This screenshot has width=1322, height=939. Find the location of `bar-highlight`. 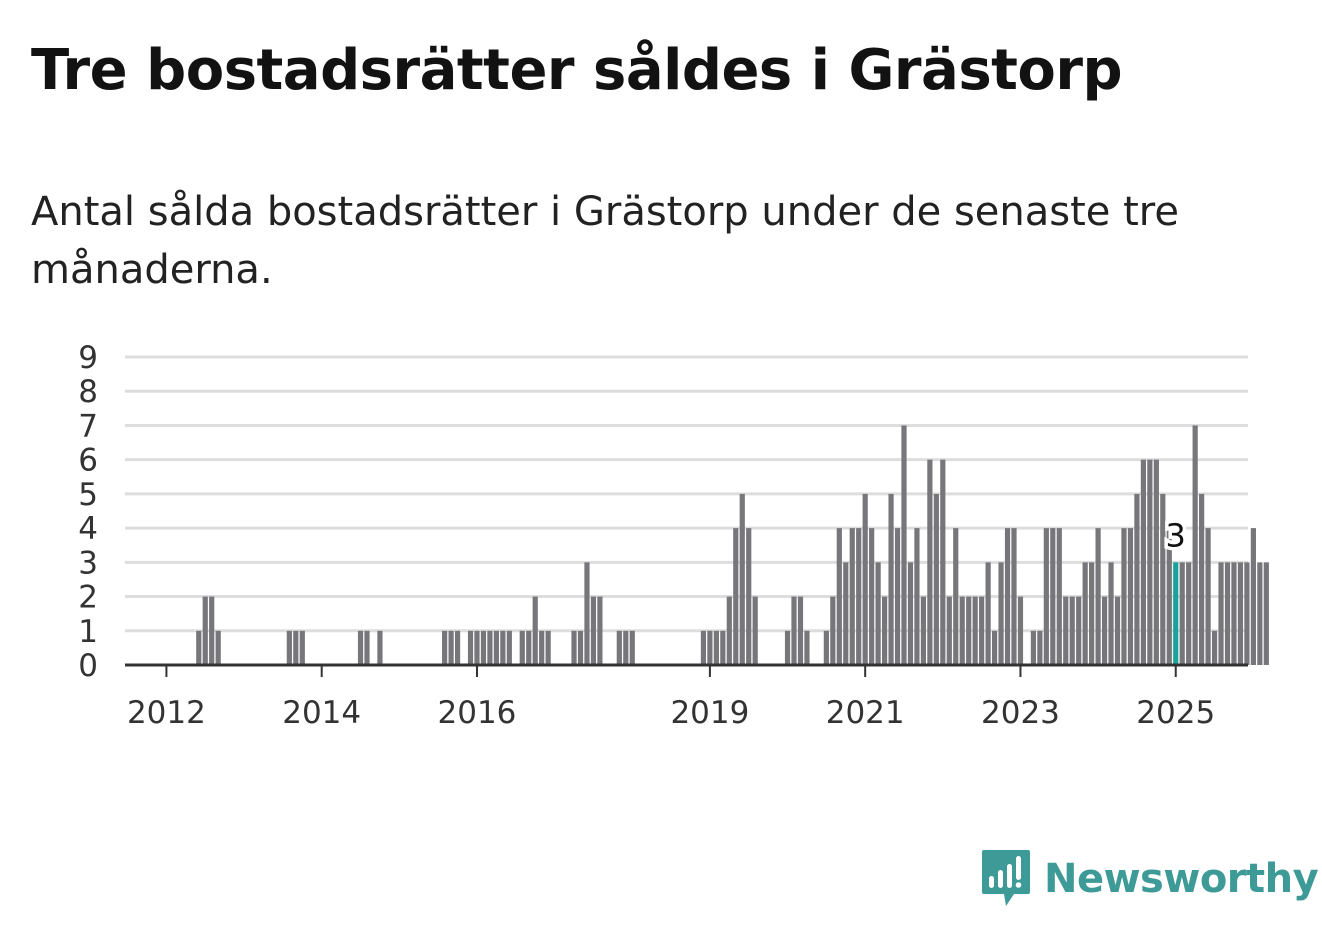

bar-highlight is located at coordinates (1176, 613).